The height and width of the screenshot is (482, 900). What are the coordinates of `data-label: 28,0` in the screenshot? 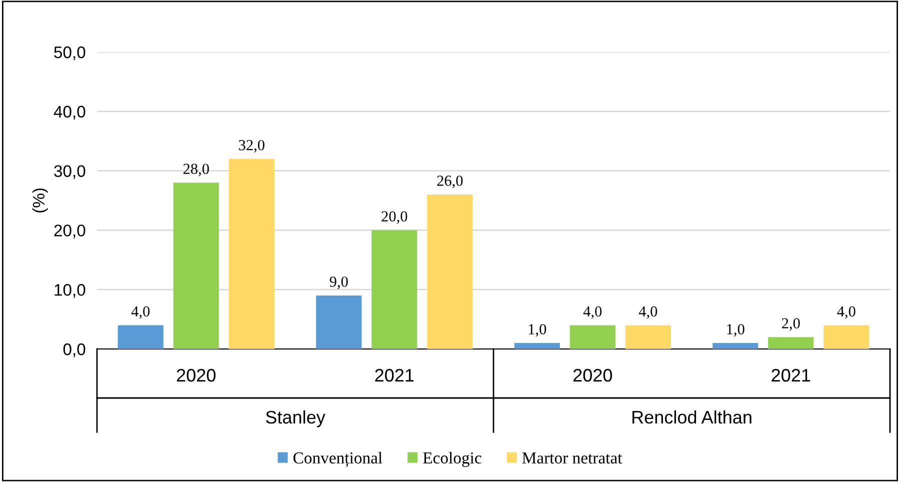 It's located at (196, 170).